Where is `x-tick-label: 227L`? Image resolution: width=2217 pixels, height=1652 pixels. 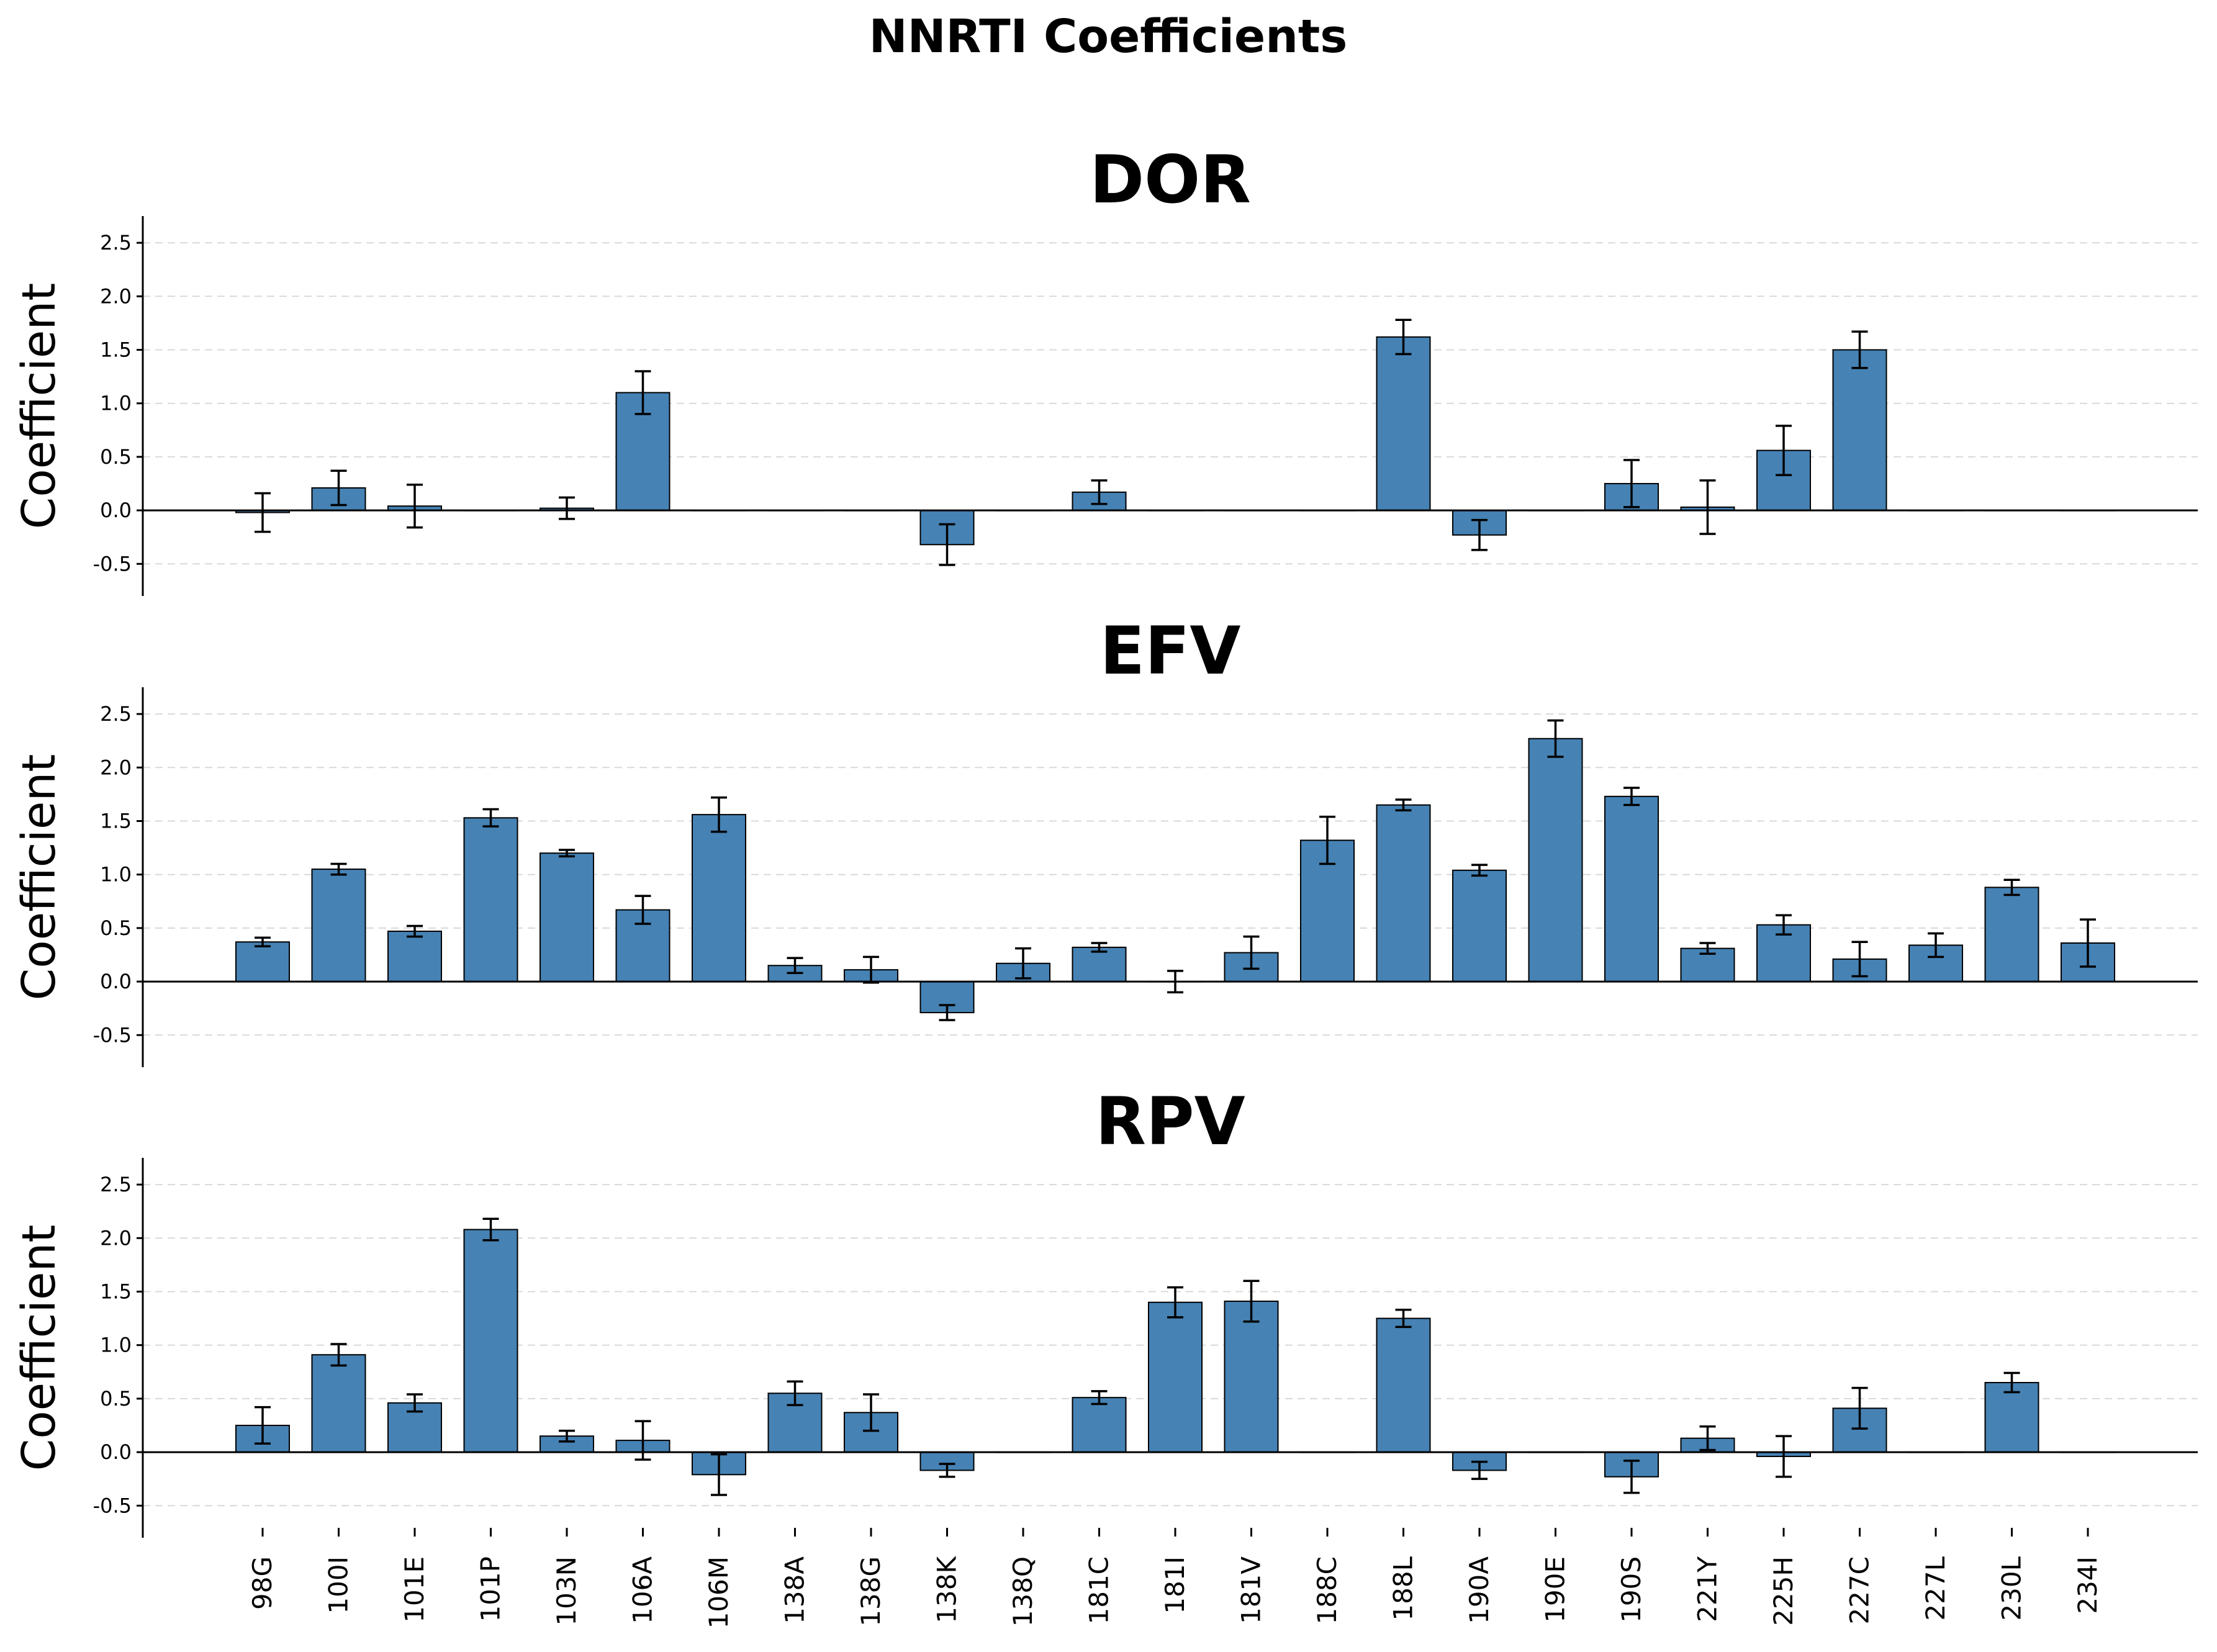
x-tick-label: 227L is located at coordinates (1936, 1588).